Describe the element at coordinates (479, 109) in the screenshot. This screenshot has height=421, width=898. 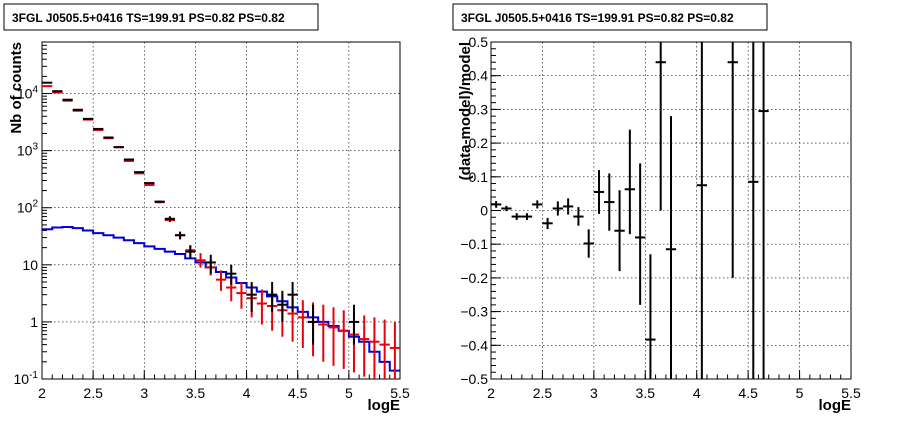
I see `right-y-tick-label: 0.3` at that location.